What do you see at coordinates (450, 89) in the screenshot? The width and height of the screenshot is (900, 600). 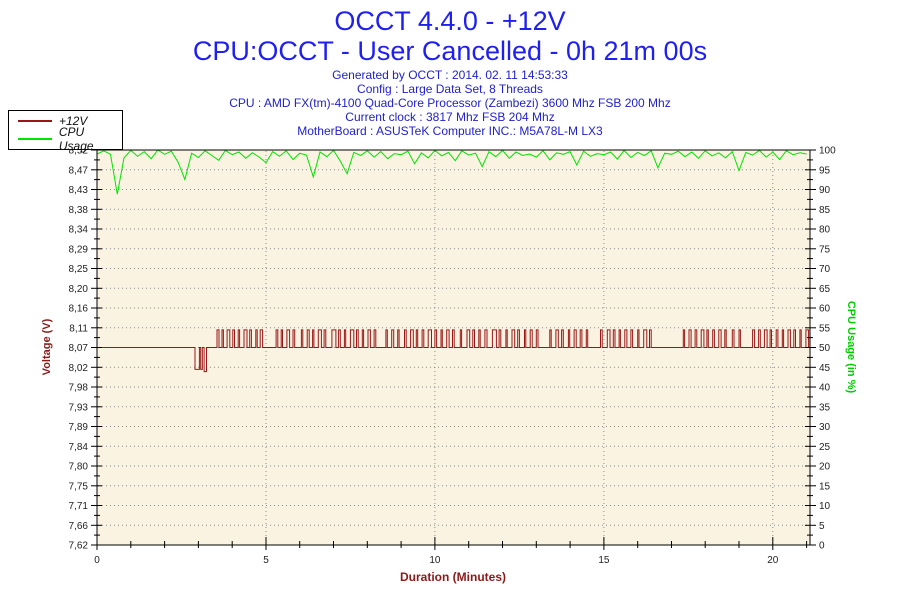 I see `info-line-config: Config : Large Data Set, 8 Threads` at bounding box center [450, 89].